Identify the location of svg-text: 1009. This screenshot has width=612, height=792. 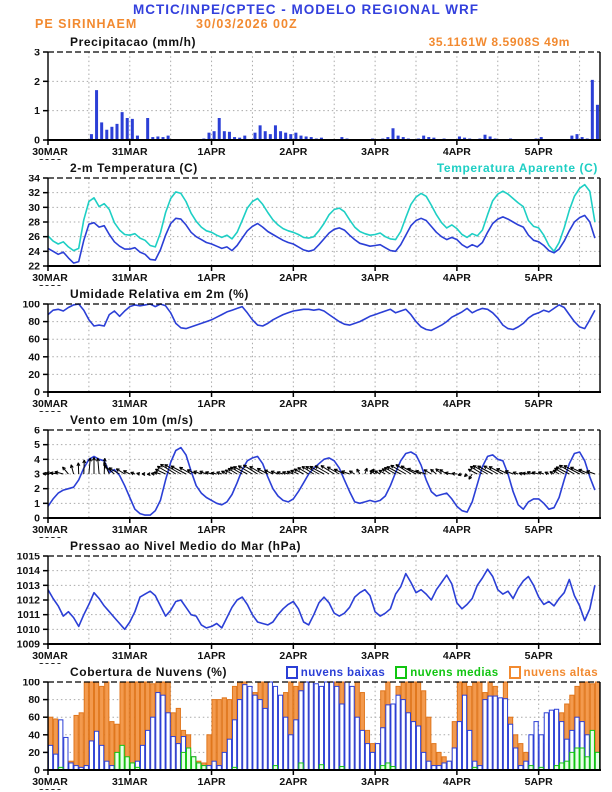
(29, 645).